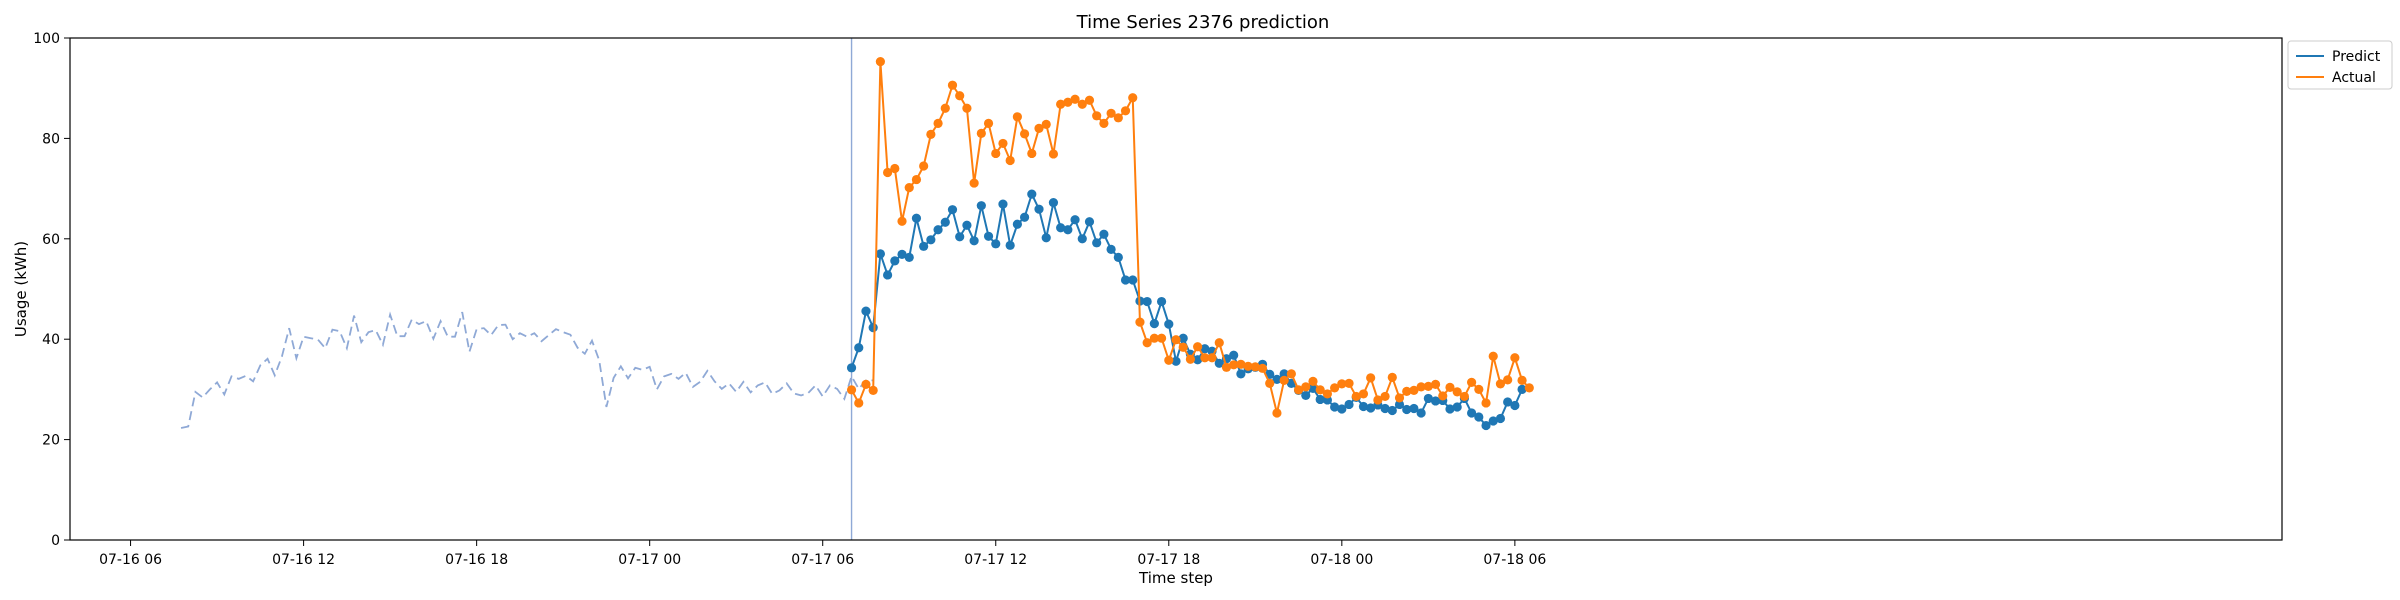 This screenshot has height=600, width=2400. Describe the element at coordinates (51, 340) in the screenshot. I see `y-tick-label: 40` at that location.